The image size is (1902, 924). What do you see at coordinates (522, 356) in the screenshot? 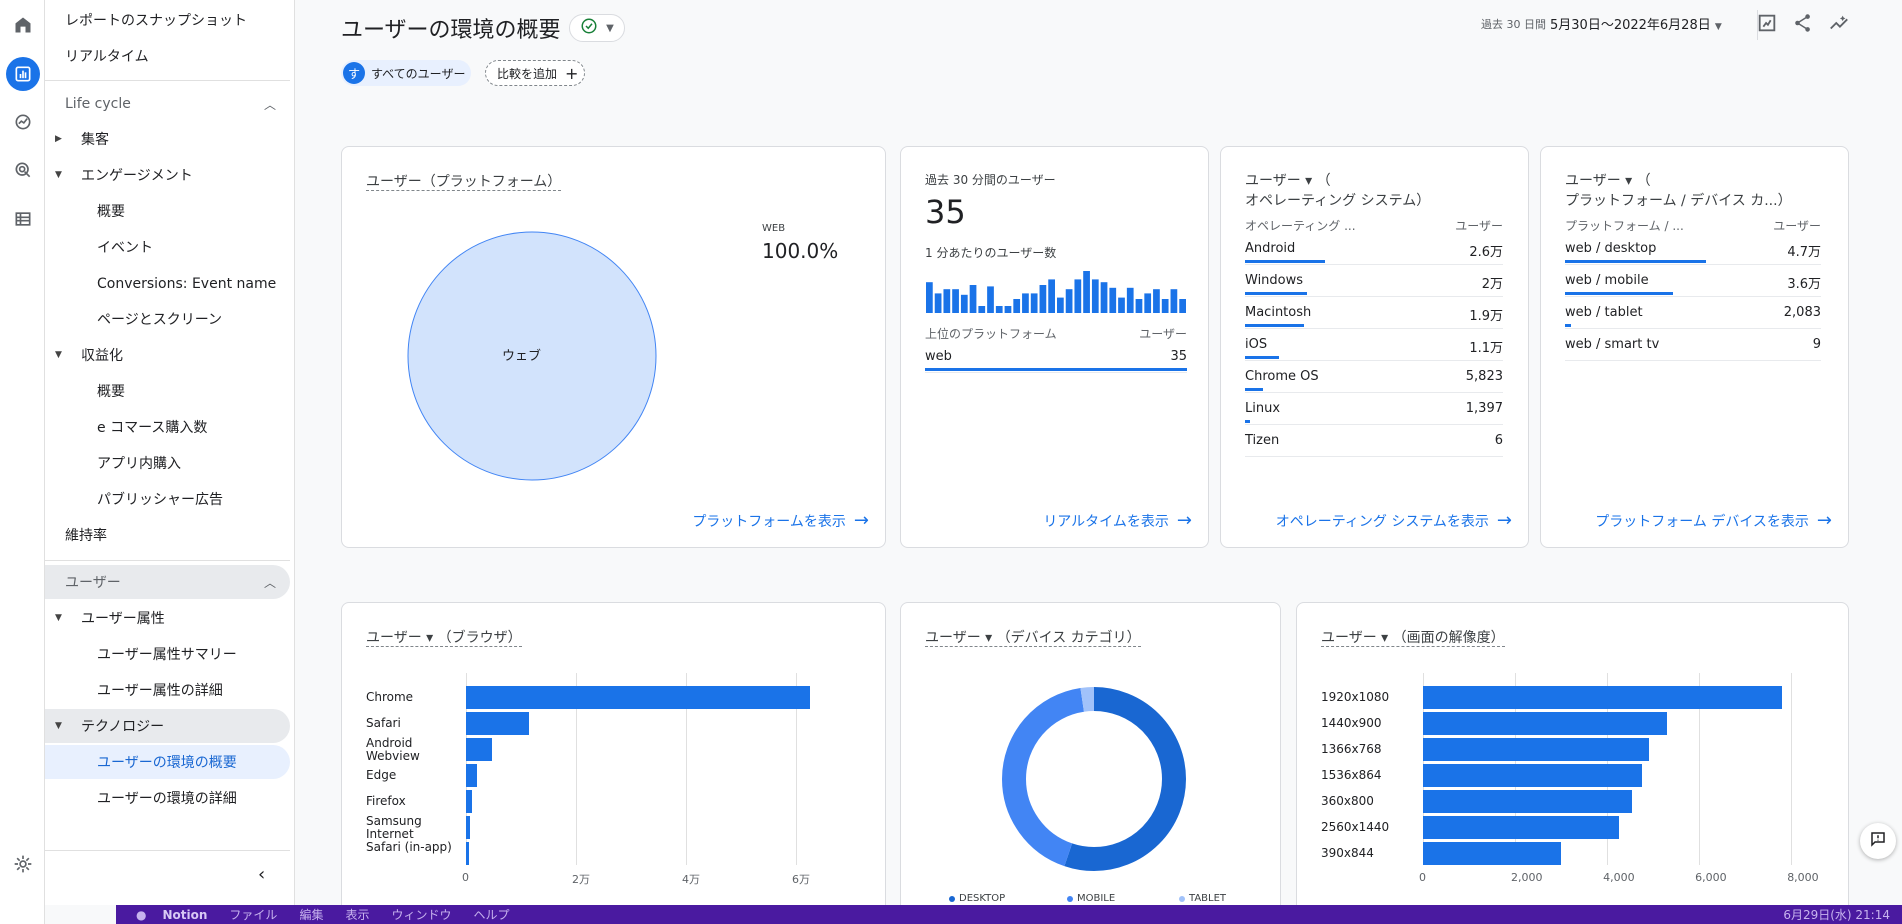
I see `pie-label: ウェブ` at bounding box center [522, 356].